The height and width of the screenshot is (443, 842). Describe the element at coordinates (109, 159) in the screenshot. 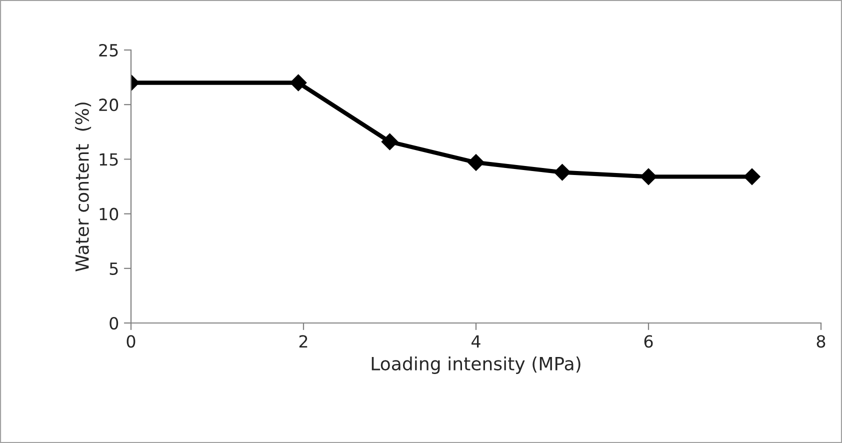

I see `y-tick-label: 15` at that location.